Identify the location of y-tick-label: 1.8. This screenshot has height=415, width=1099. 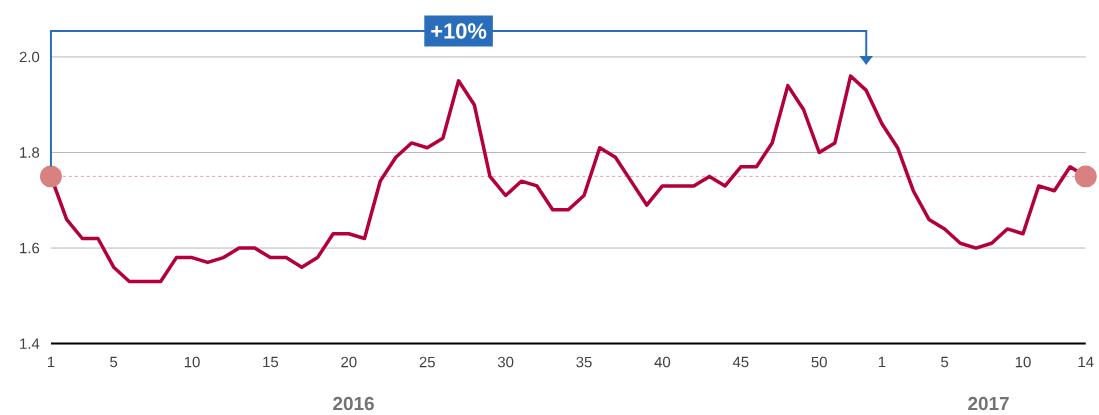
(30, 152).